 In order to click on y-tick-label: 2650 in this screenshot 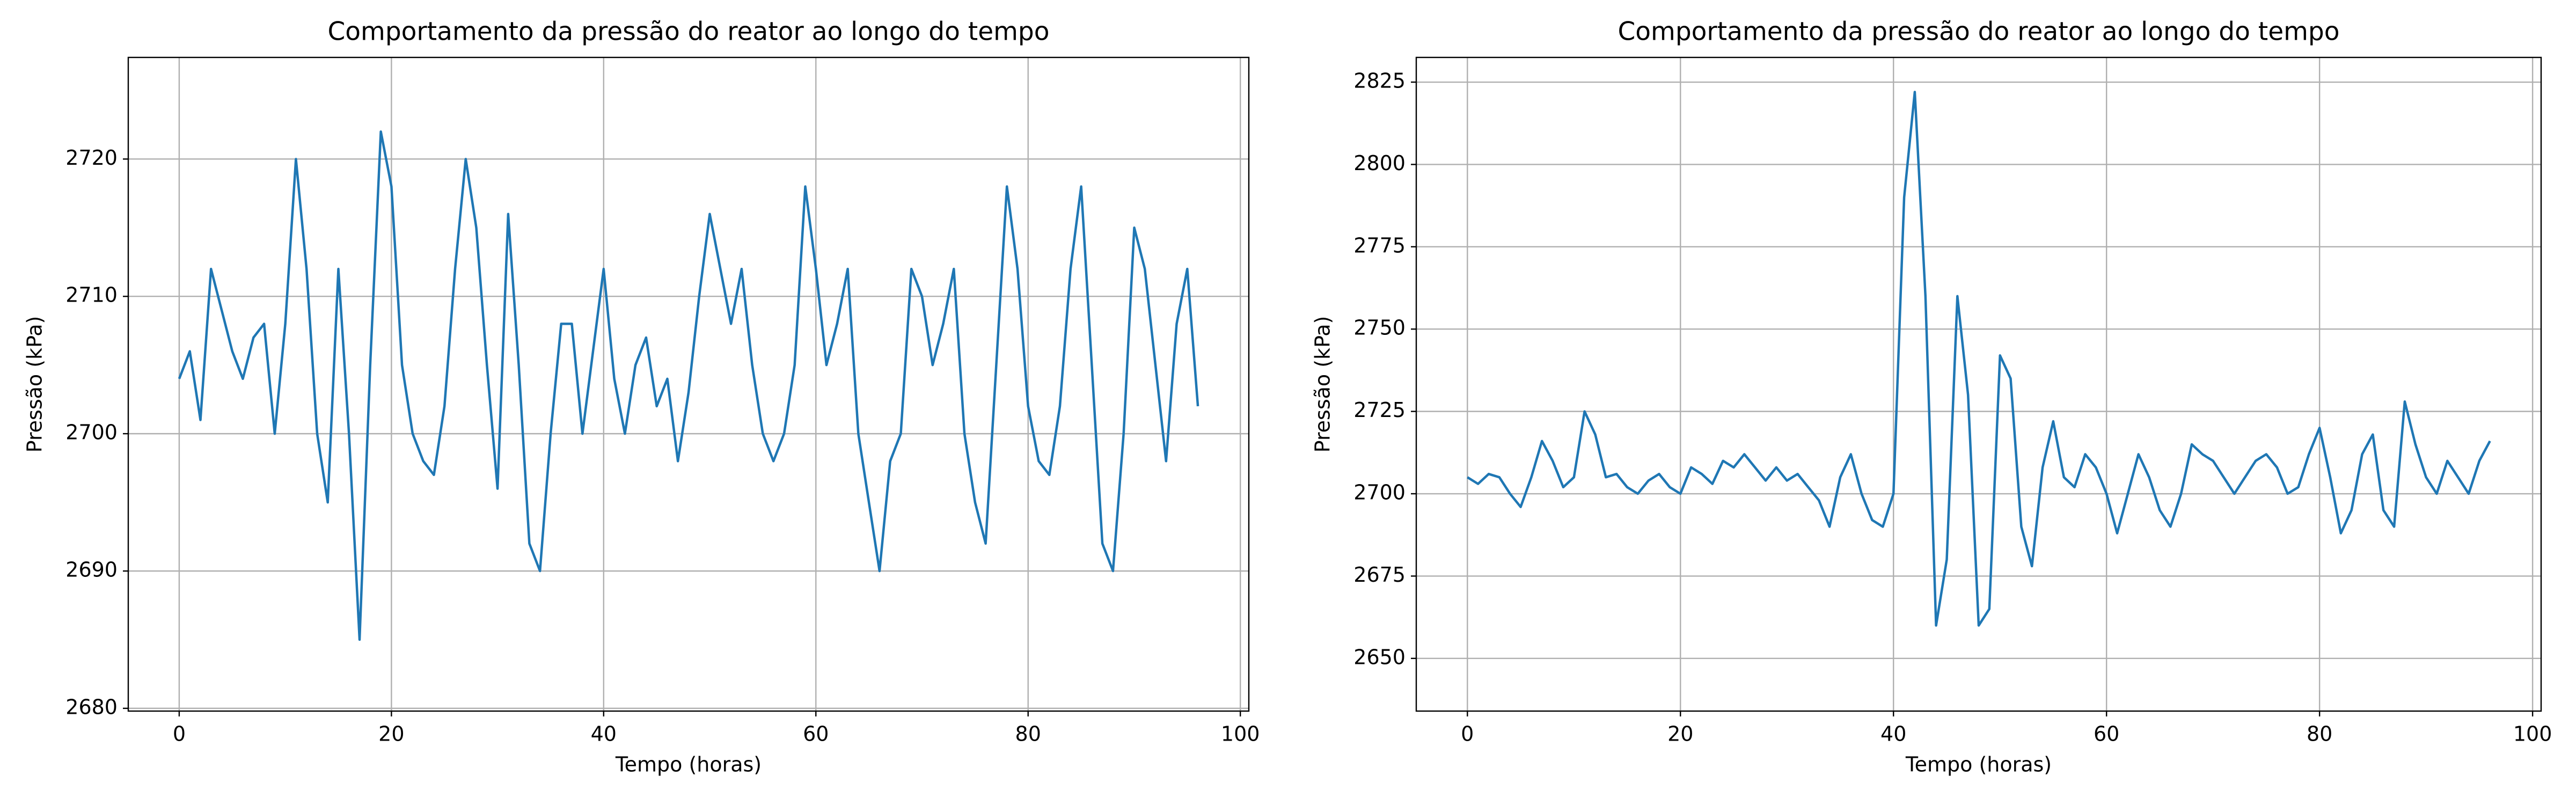, I will do `click(1379, 657)`.